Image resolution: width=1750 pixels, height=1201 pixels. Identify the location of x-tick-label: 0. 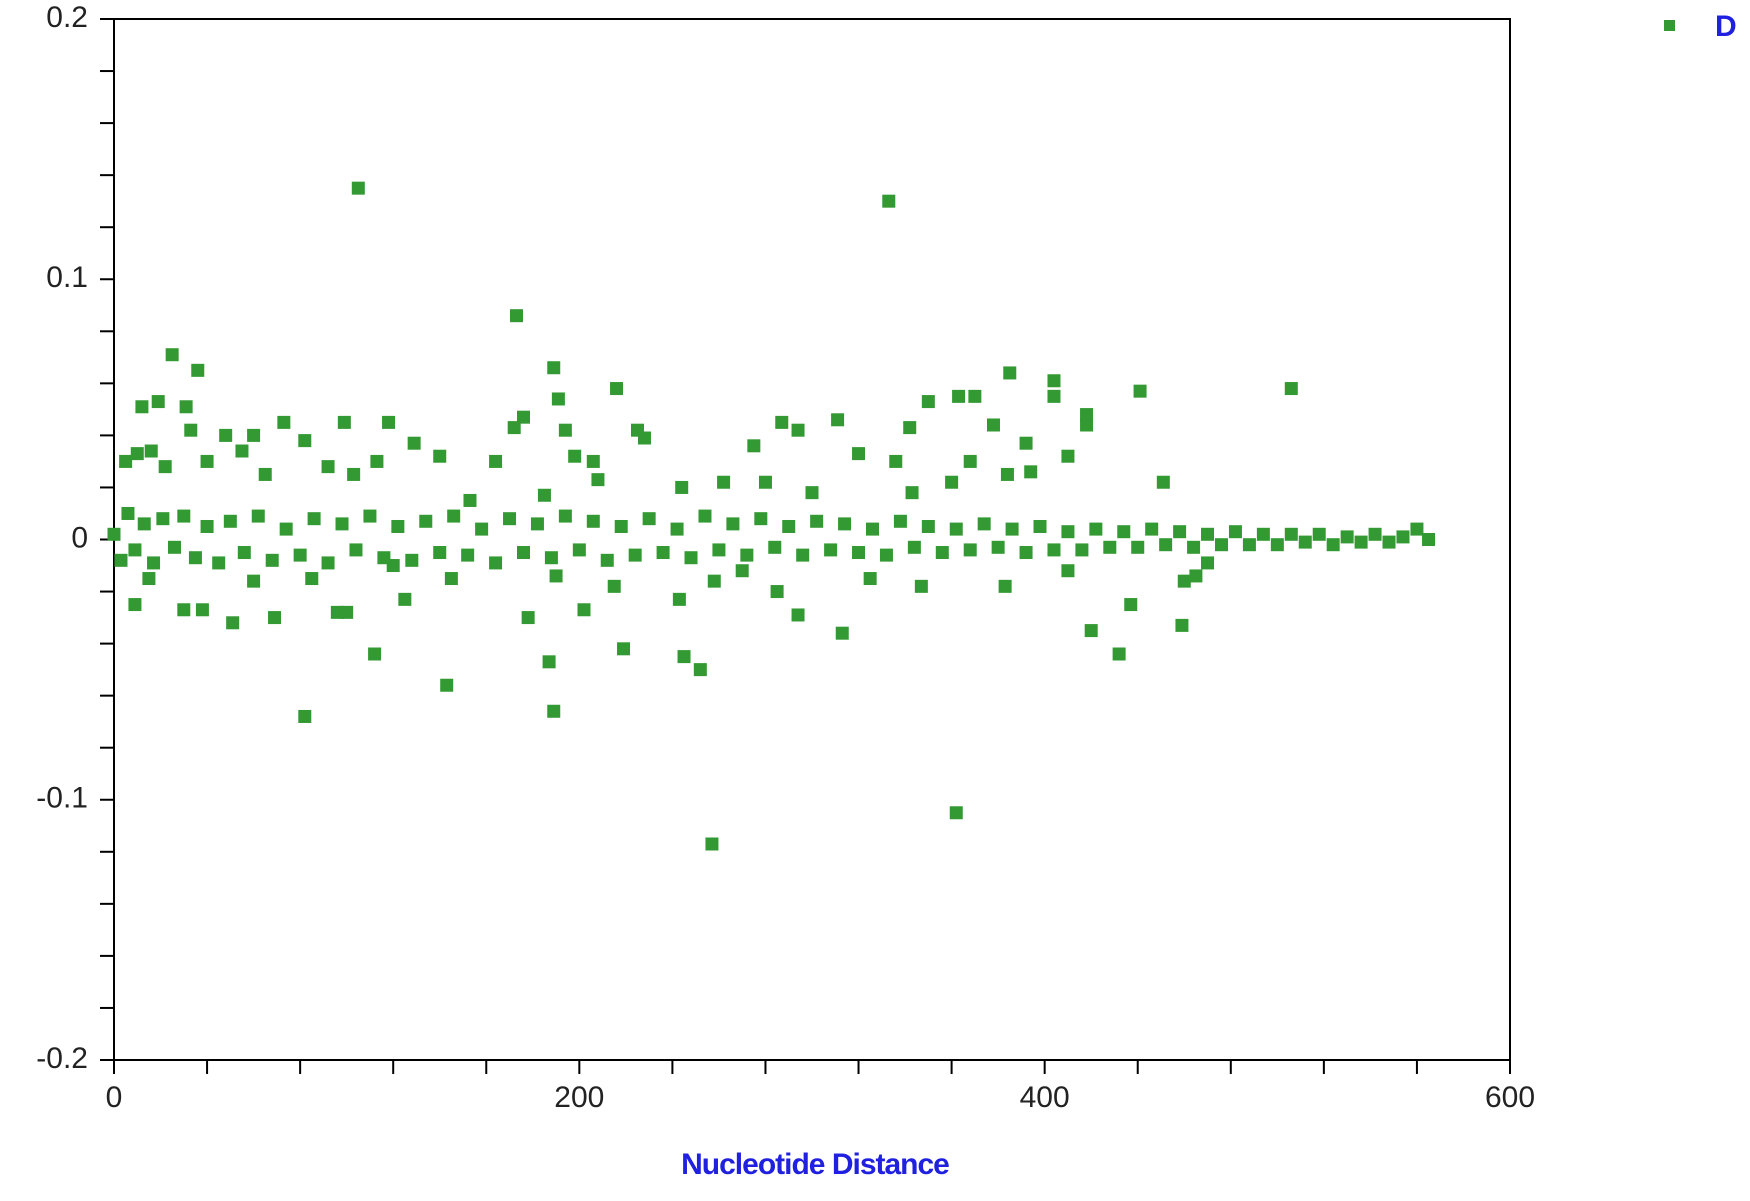
(114, 1097).